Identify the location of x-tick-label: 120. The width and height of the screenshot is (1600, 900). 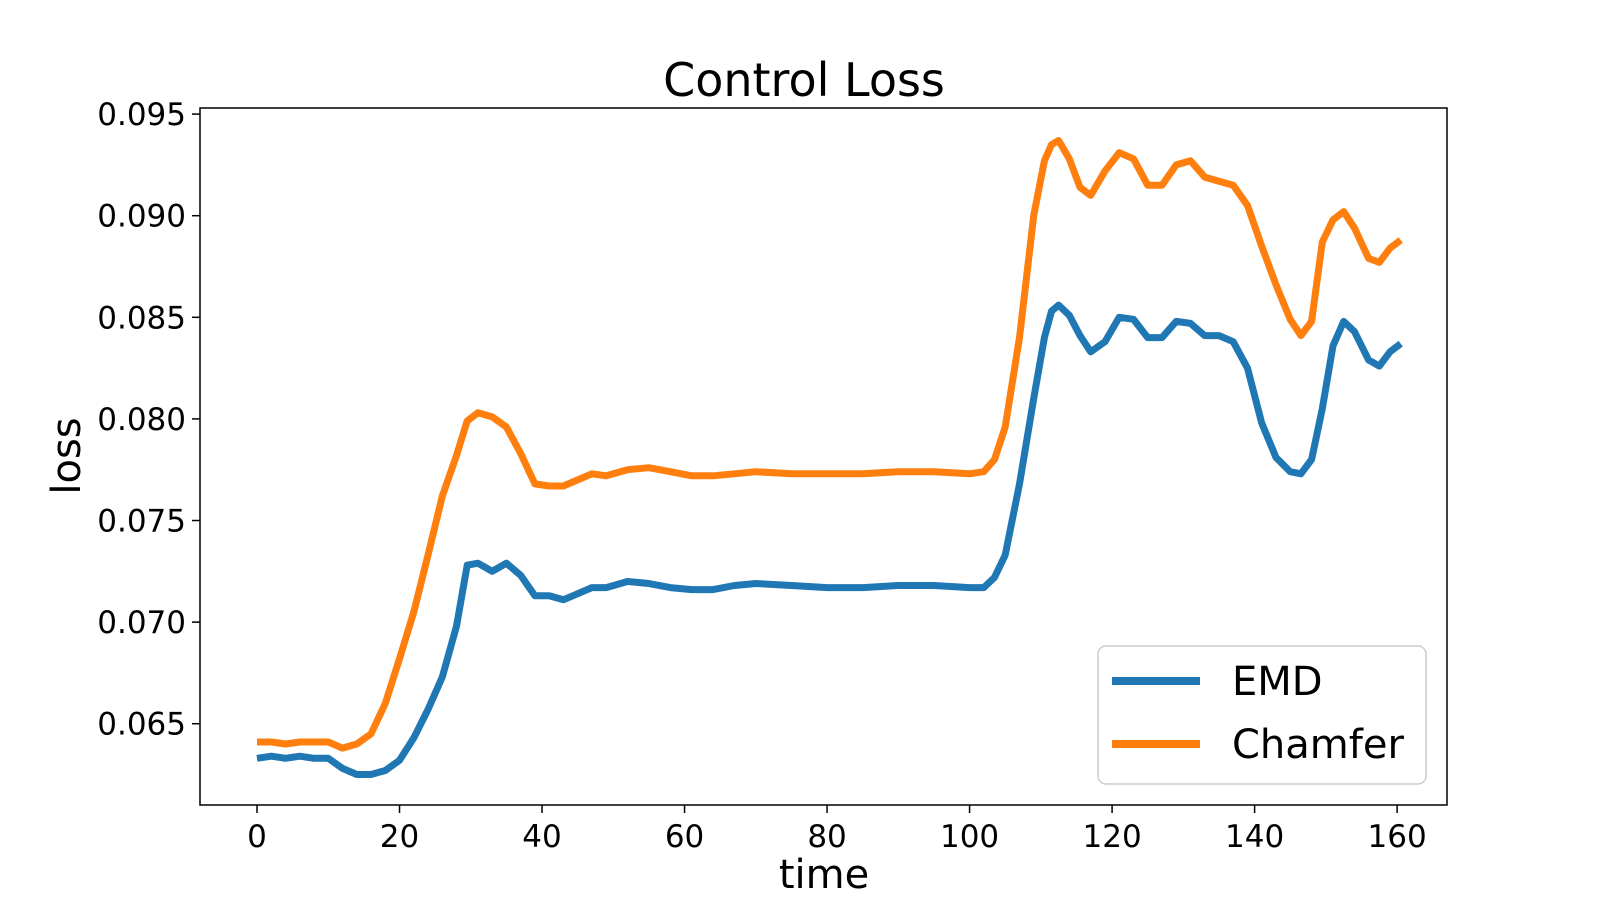
(1112, 837).